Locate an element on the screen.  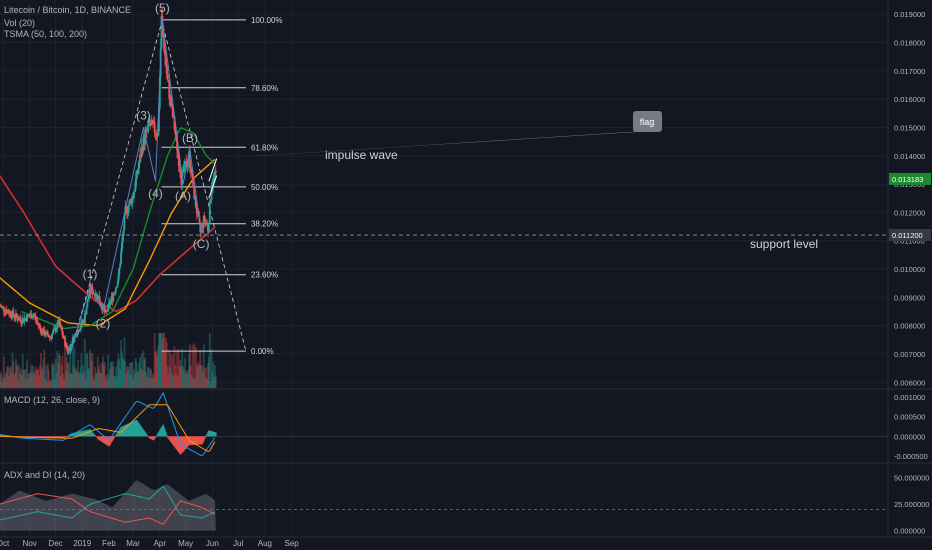
wave-label: (2) is located at coordinates (103, 324).